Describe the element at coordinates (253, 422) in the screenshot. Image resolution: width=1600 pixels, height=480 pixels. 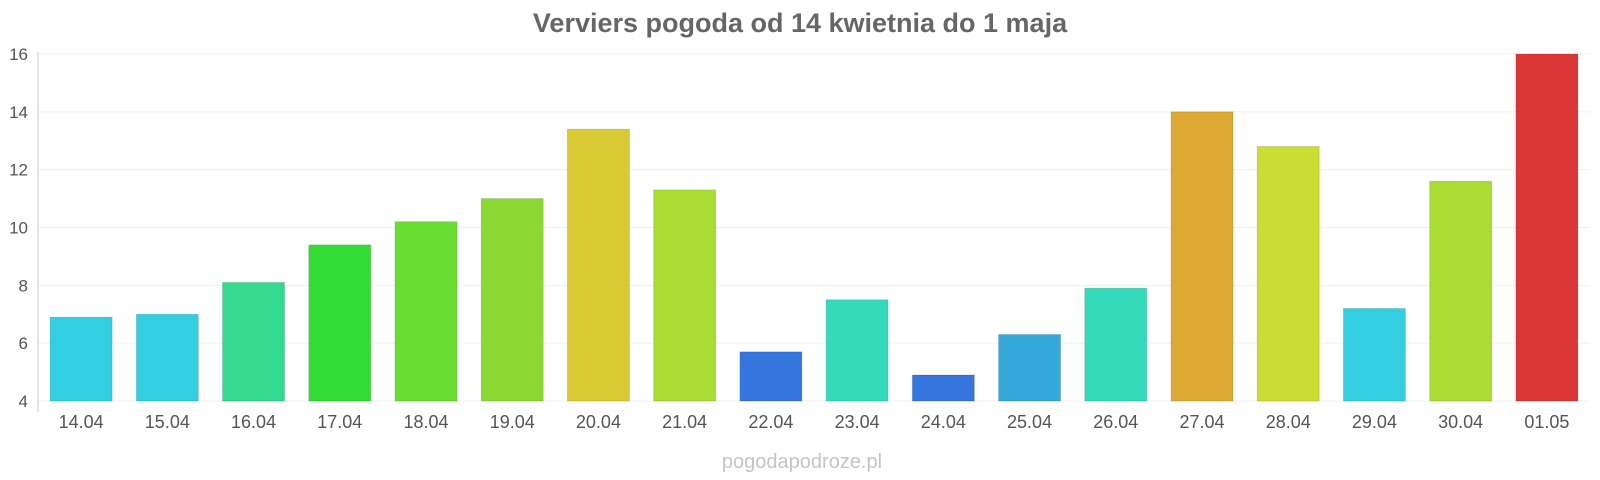
I see `x-tick-label: 16.04` at that location.